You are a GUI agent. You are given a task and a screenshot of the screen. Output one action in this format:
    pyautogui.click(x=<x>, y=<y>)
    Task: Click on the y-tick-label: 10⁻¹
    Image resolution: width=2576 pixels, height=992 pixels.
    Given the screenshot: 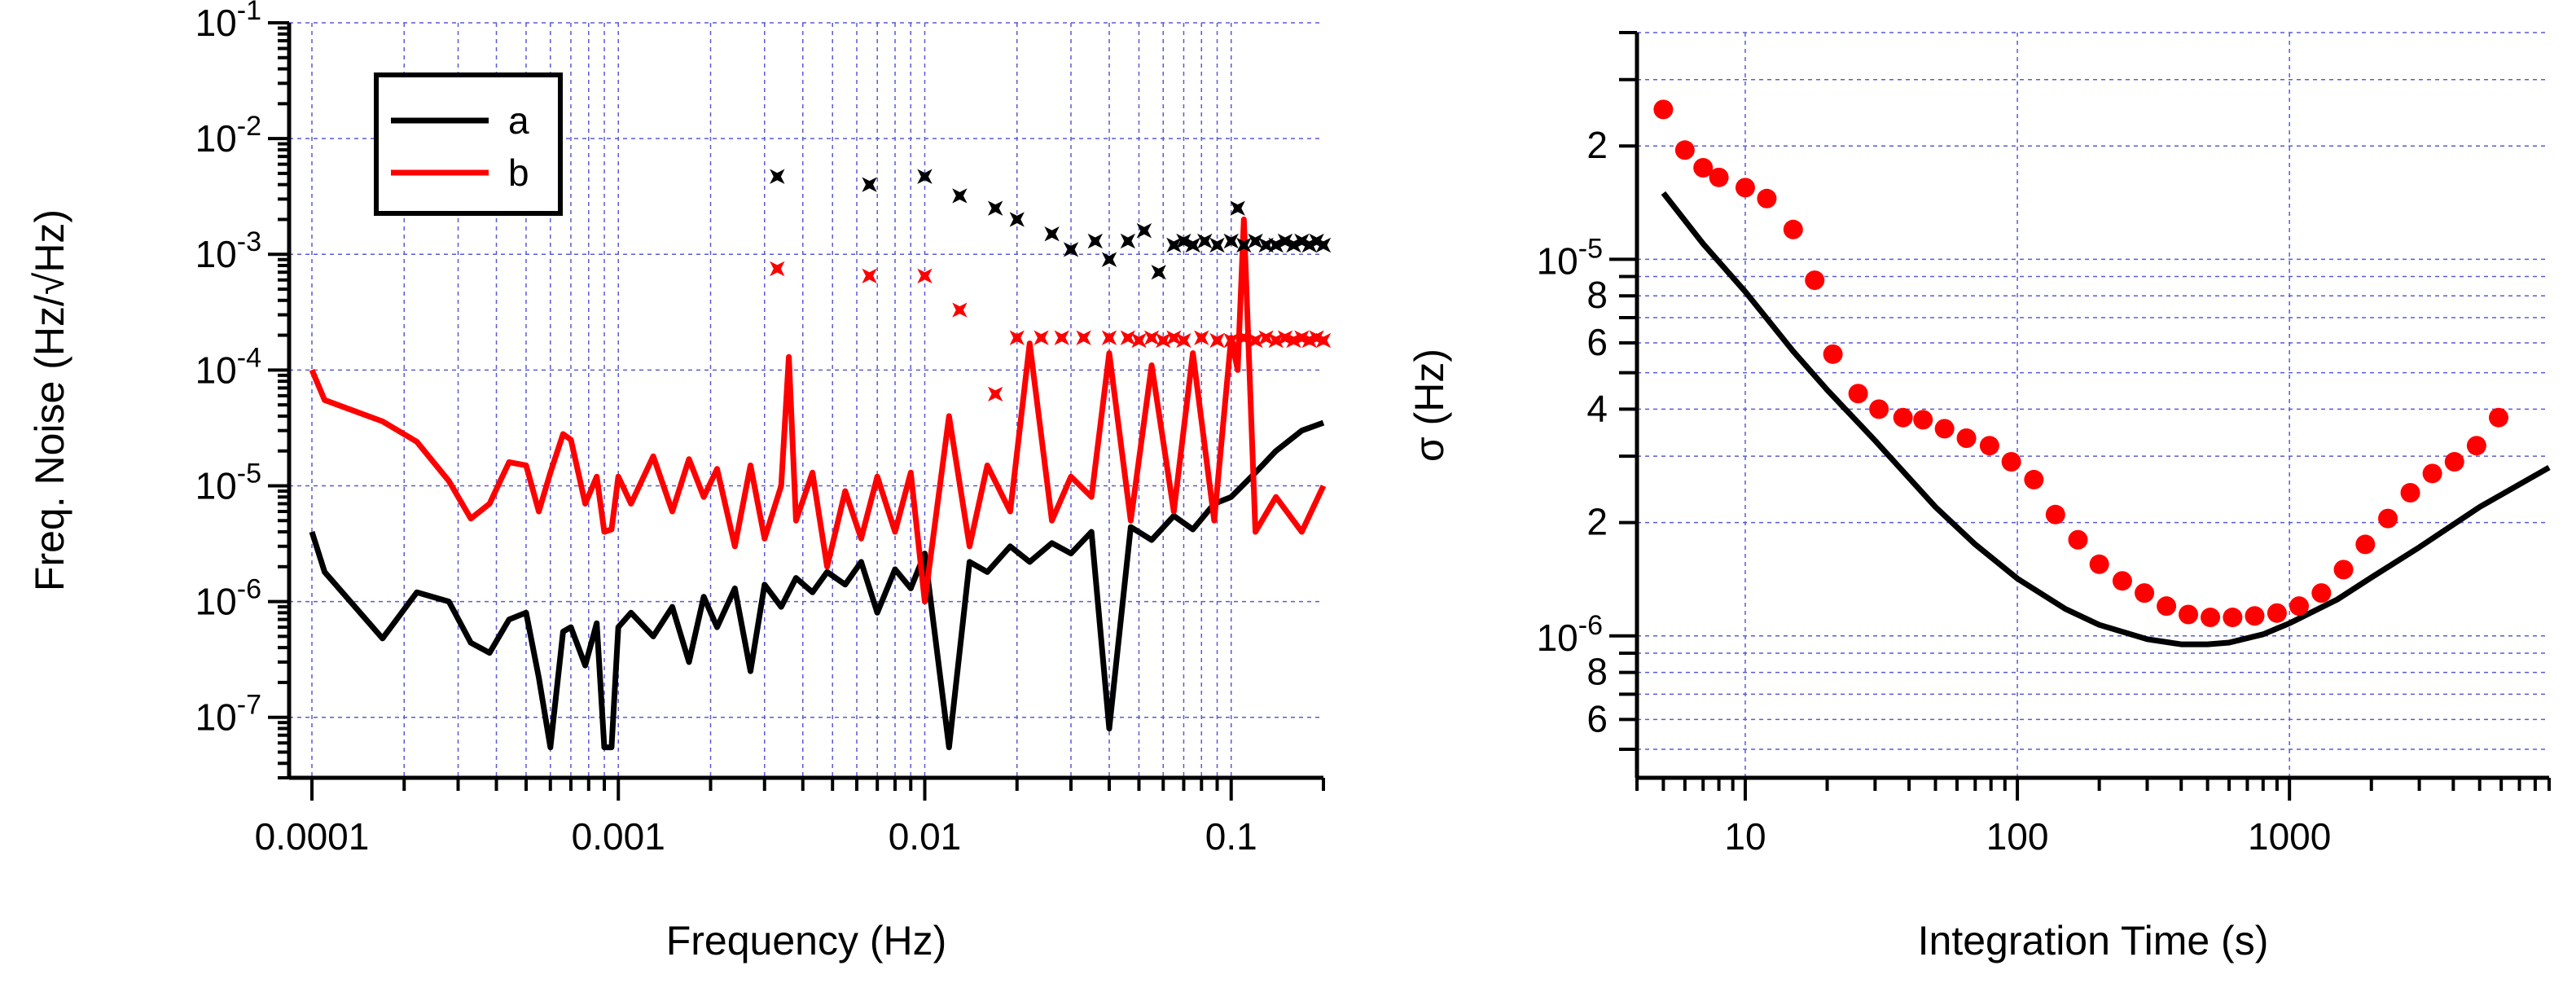 What is the action you would take?
    pyautogui.click(x=228, y=22)
    